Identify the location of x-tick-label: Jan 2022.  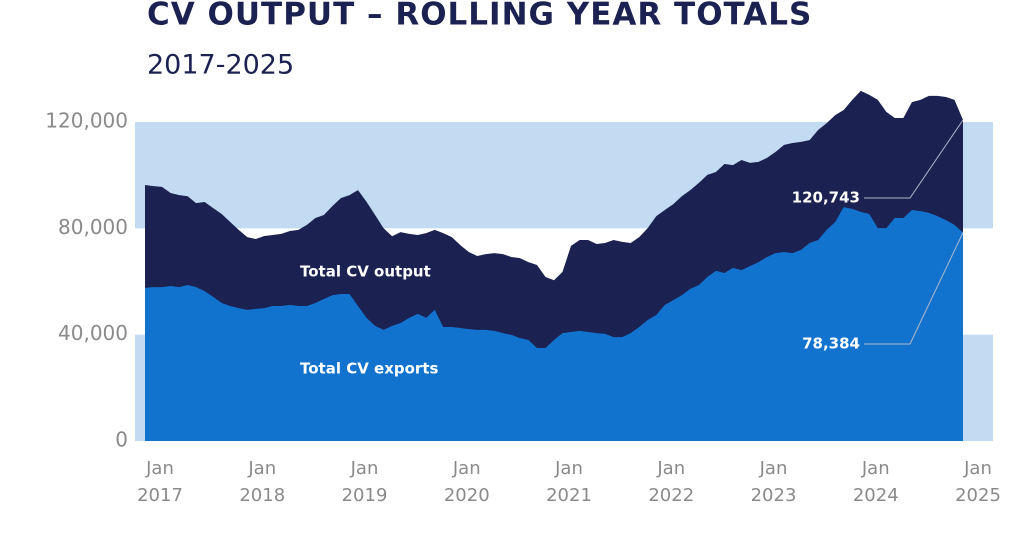
(671, 482).